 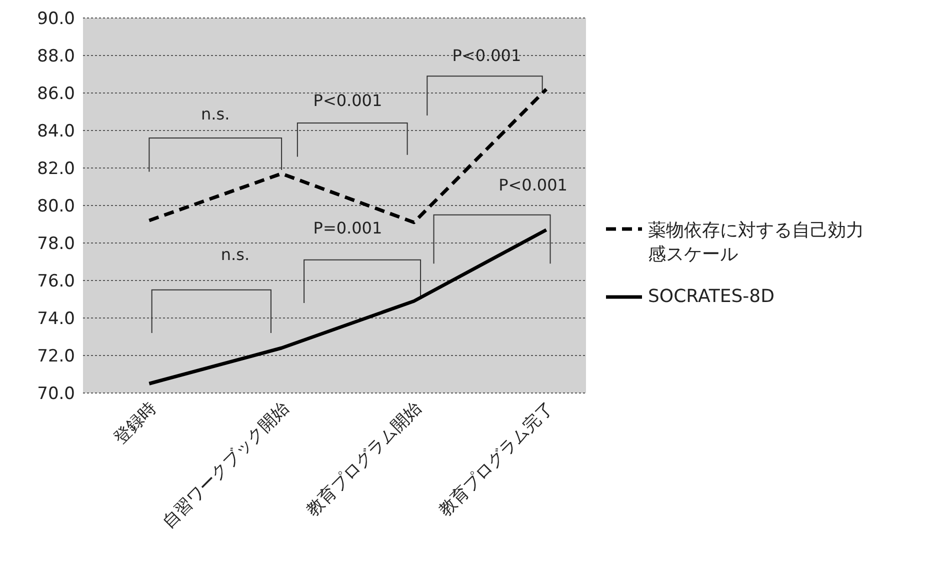 What do you see at coordinates (712, 296) in the screenshot?
I see `legend-label: SOCRATES-8D` at bounding box center [712, 296].